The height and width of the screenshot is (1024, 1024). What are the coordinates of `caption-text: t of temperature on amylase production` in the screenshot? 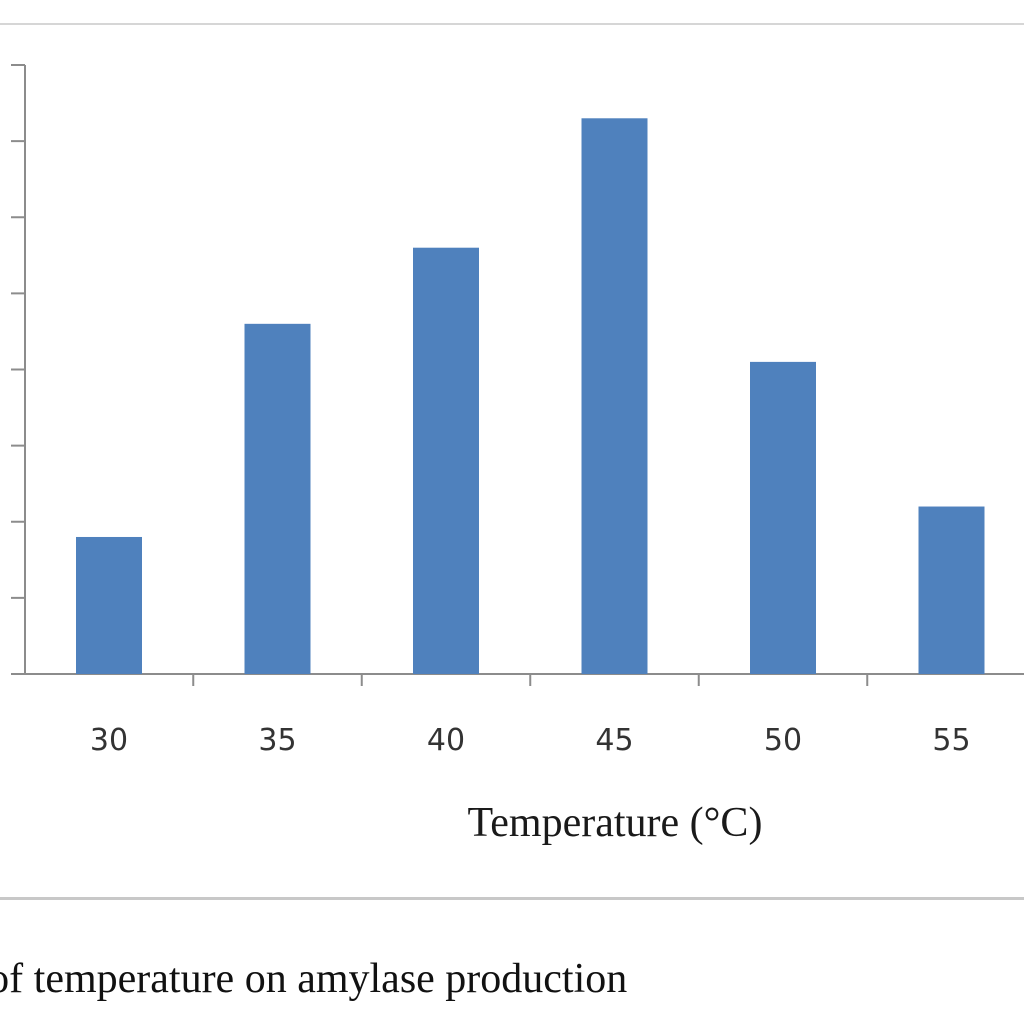 It's located at (314, 979).